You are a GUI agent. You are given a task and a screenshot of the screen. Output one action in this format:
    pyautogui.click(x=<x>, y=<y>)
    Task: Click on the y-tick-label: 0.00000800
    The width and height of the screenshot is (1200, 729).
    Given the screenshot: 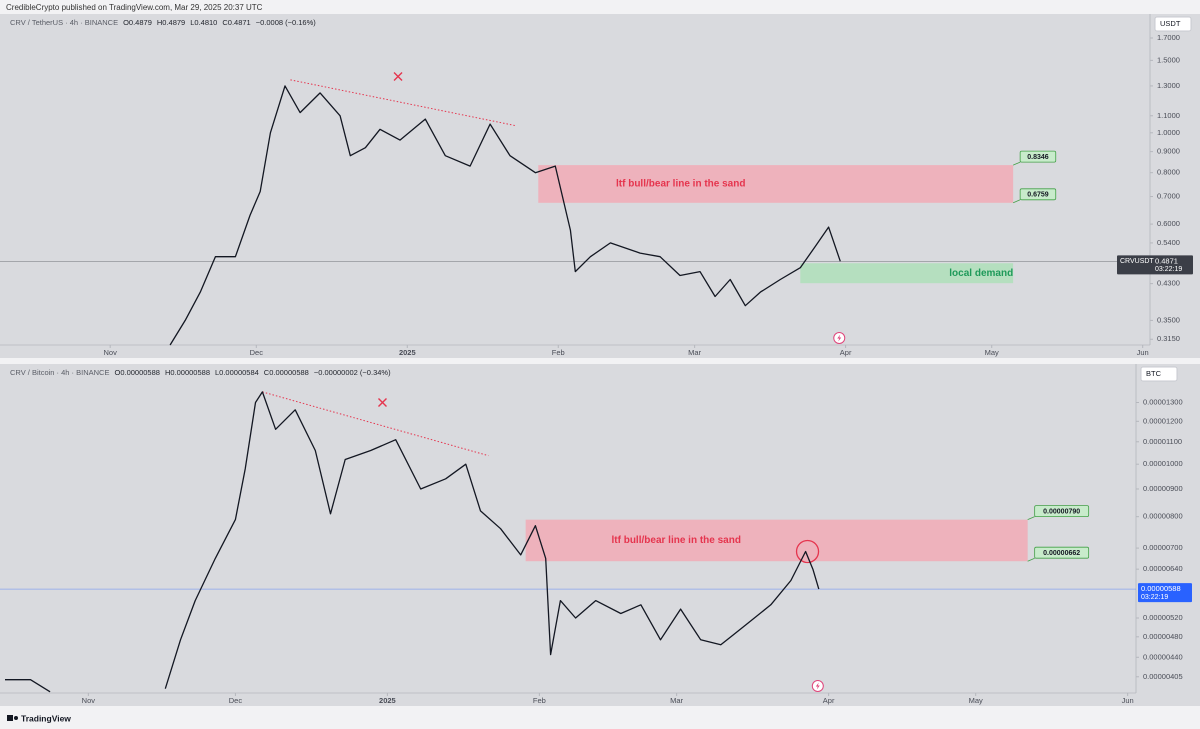 What is the action you would take?
    pyautogui.click(x=1163, y=516)
    